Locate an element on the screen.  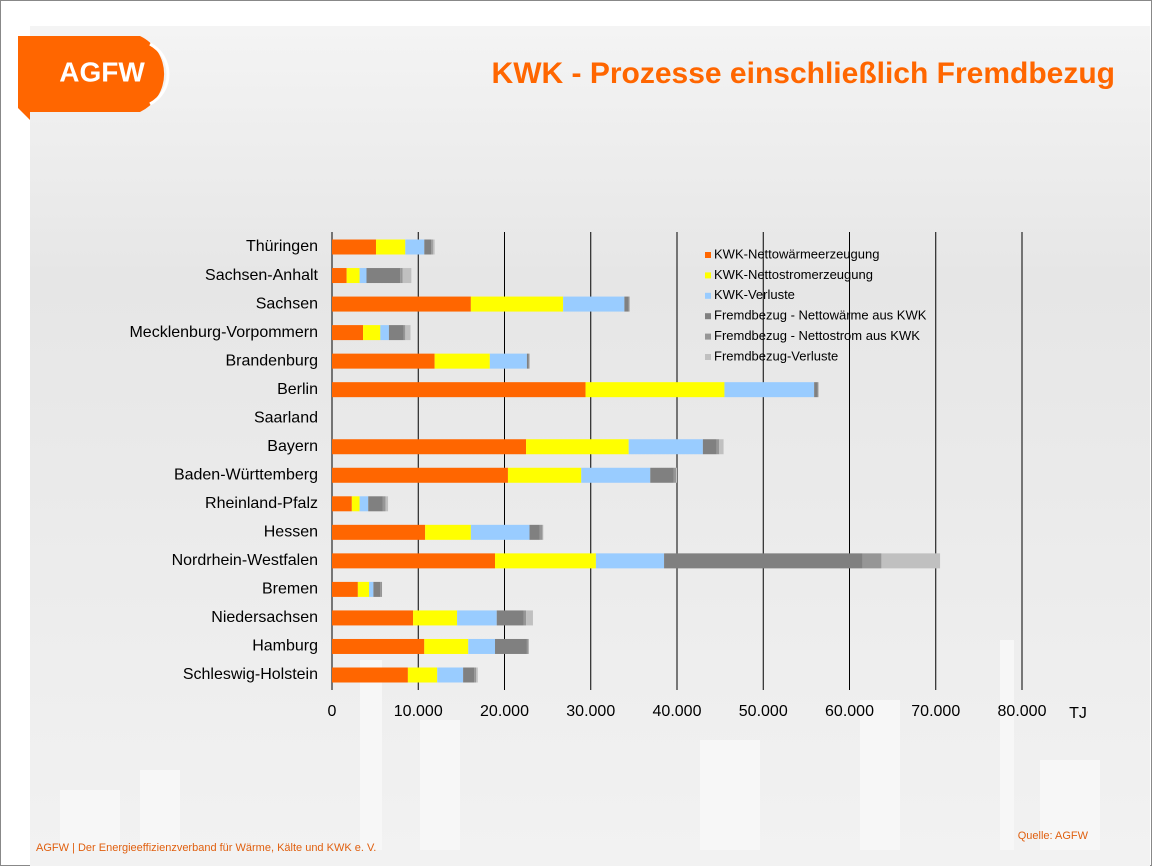
y-tick-label: Niedersachsen is located at coordinates (264, 617).